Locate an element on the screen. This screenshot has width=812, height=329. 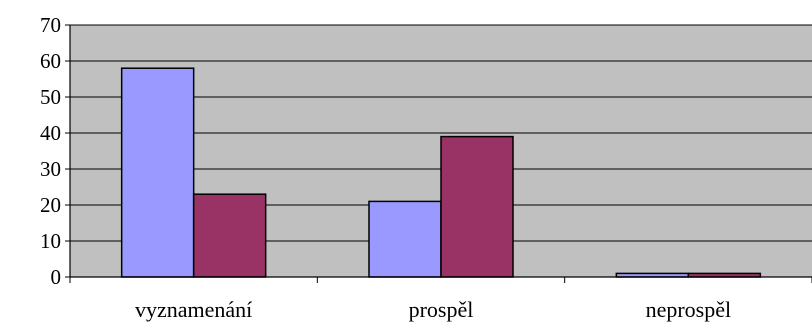
y-tick-label: 10 is located at coordinates (50, 241).